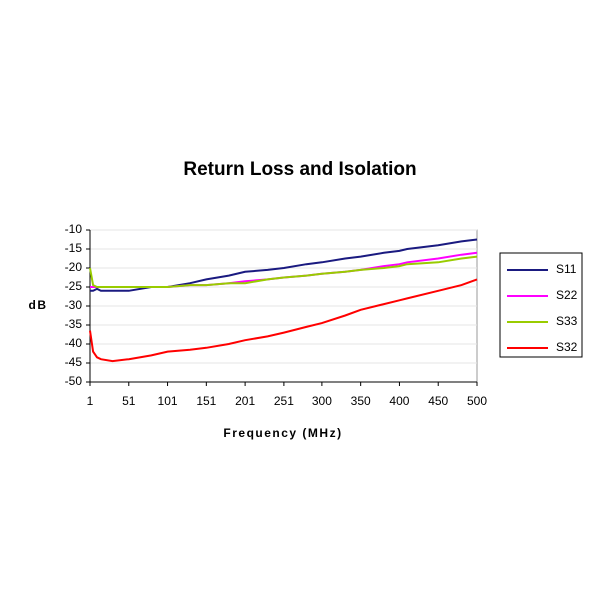 The height and width of the screenshot is (600, 600). Describe the element at coordinates (129, 401) in the screenshot. I see `x-tick-label: 51` at that location.